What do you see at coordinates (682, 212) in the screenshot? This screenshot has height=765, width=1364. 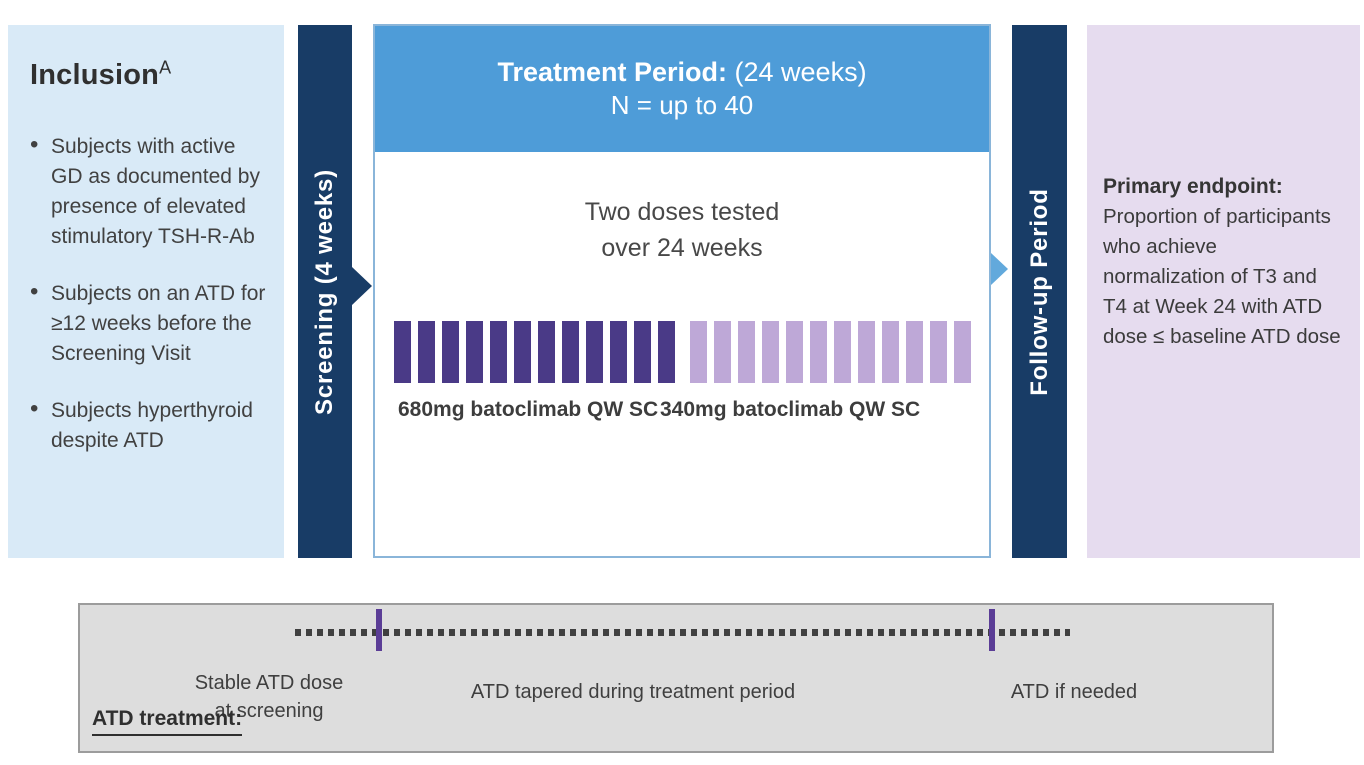 I see `treatment-body-line1: Two doses tested` at bounding box center [682, 212].